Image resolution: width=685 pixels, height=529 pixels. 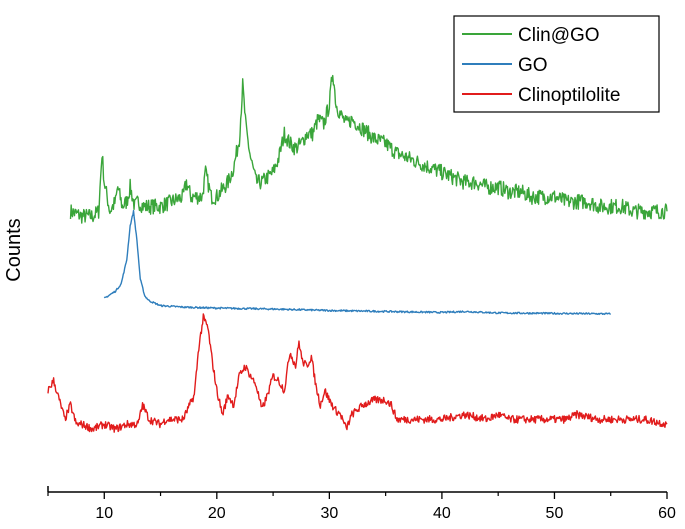 What do you see at coordinates (217, 513) in the screenshot?
I see `x-tick-label-20: 20` at bounding box center [217, 513].